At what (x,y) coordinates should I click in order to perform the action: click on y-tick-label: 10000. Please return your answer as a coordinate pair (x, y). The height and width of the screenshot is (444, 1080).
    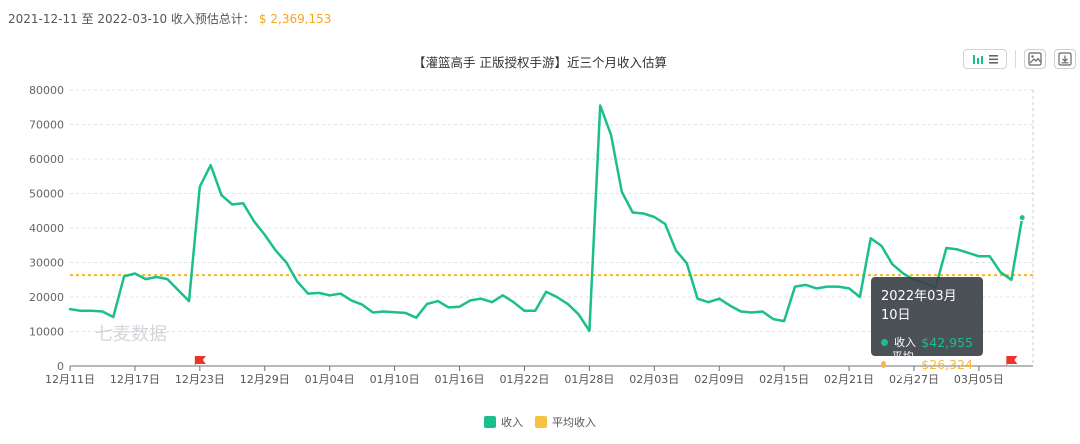
    Looking at the image, I should click on (46, 332).